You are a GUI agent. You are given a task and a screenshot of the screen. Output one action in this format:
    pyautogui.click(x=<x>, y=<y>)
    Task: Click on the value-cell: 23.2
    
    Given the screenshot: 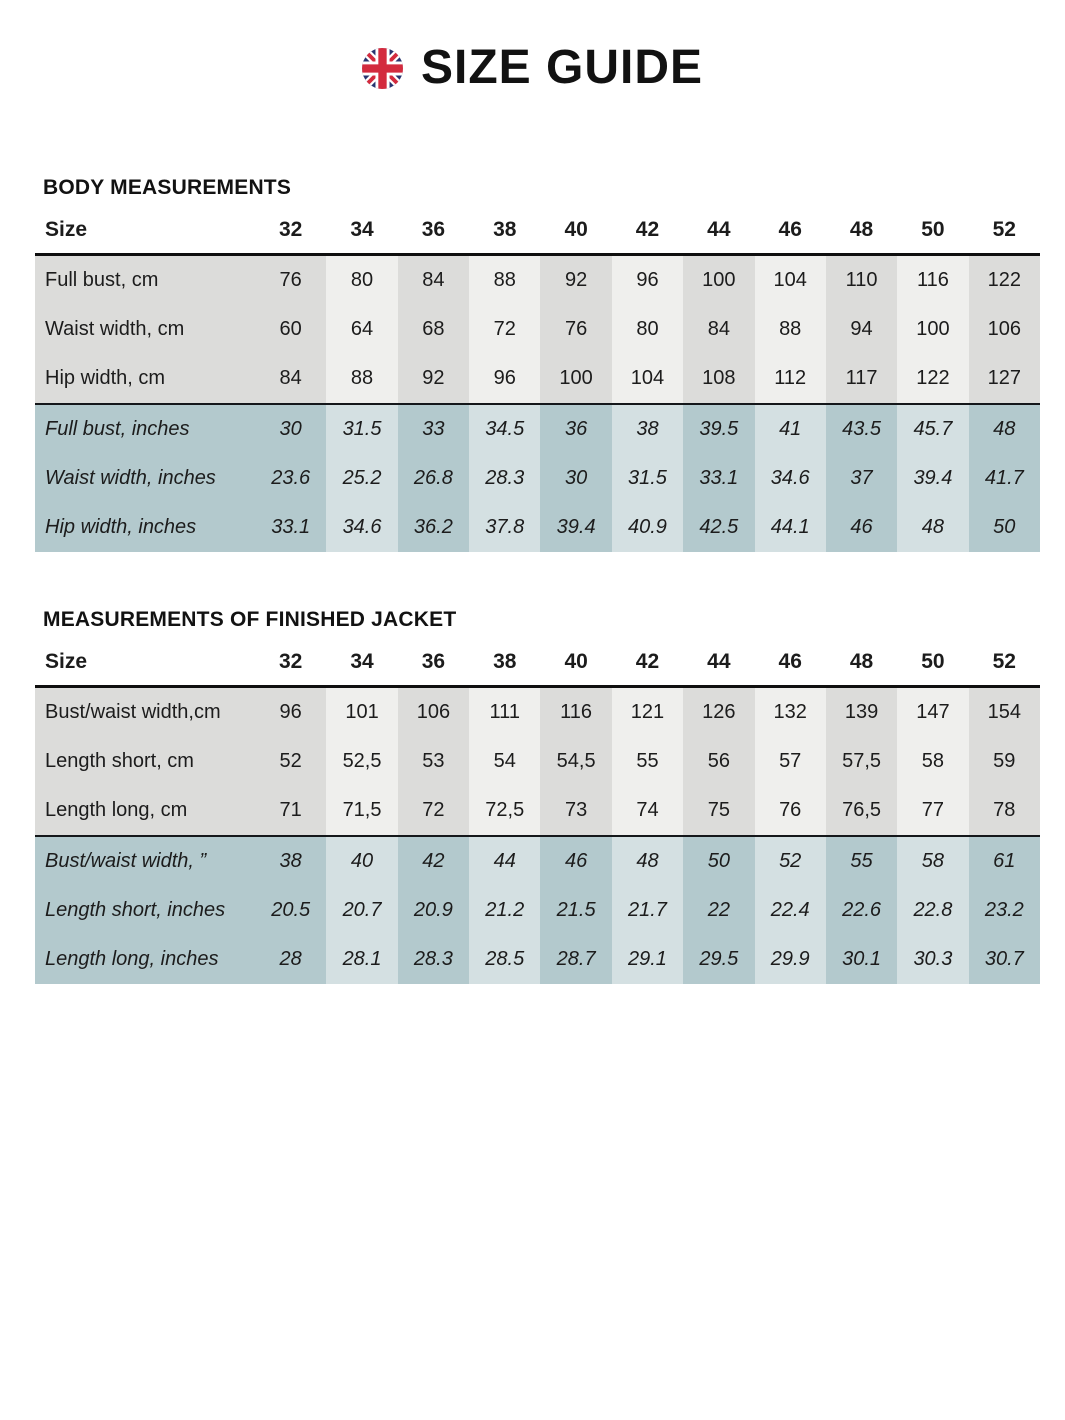 What is the action you would take?
    pyautogui.click(x=1004, y=910)
    